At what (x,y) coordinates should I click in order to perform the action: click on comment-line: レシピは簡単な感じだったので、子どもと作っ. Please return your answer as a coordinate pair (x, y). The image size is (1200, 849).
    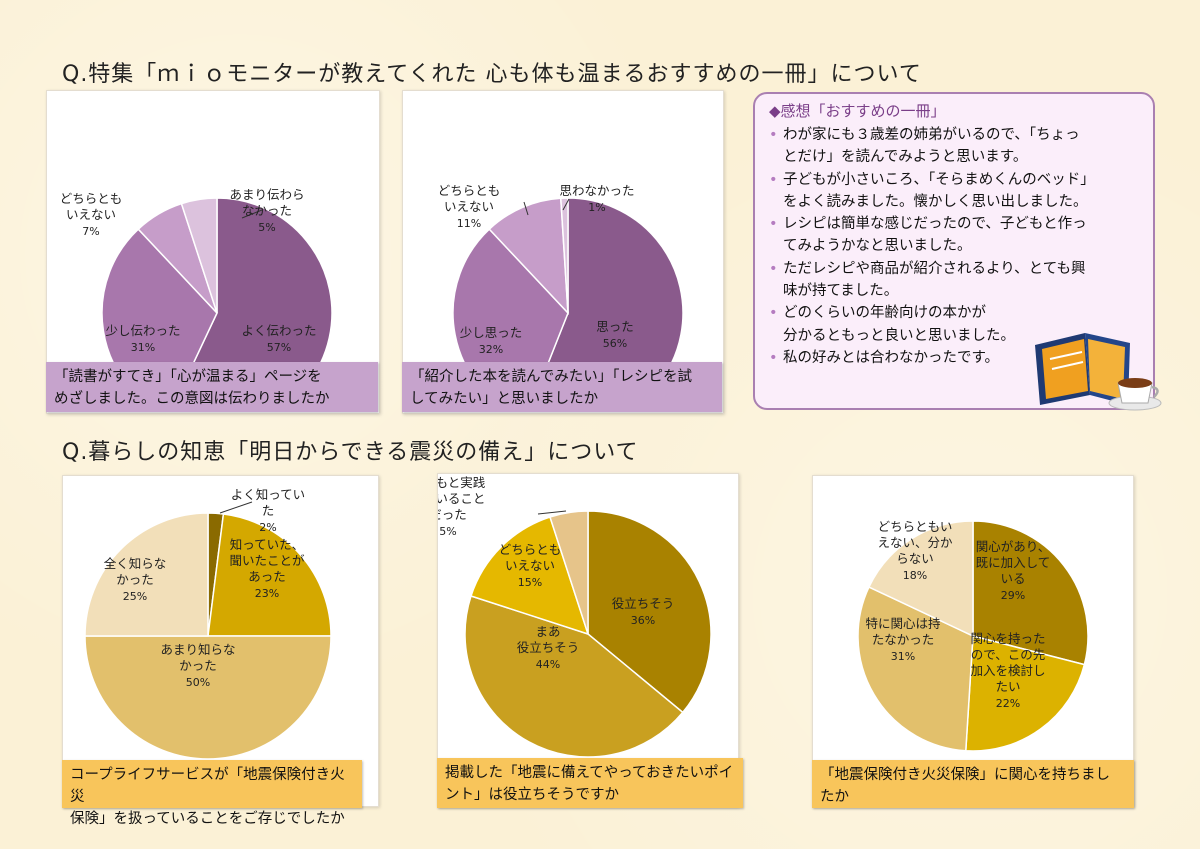
    Looking at the image, I should click on (935, 224).